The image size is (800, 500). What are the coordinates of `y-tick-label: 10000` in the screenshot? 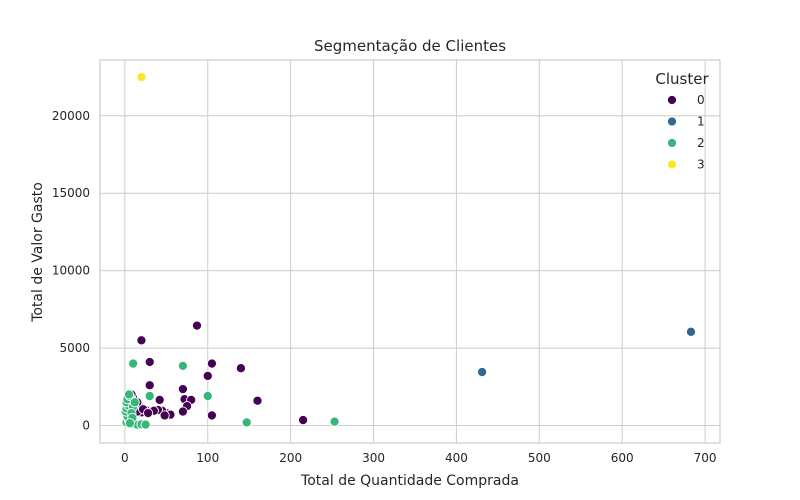 It's located at (71, 271).